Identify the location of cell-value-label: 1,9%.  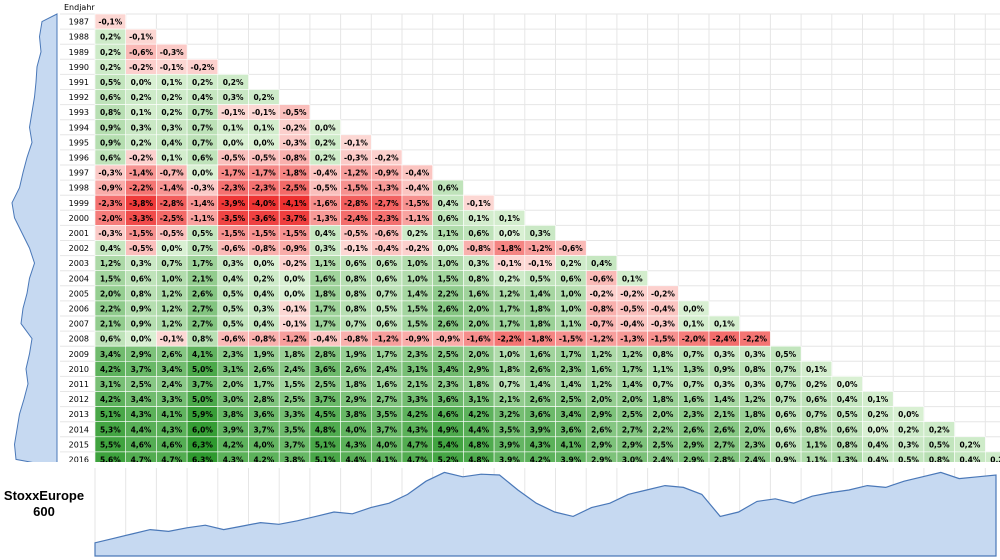
(263, 354).